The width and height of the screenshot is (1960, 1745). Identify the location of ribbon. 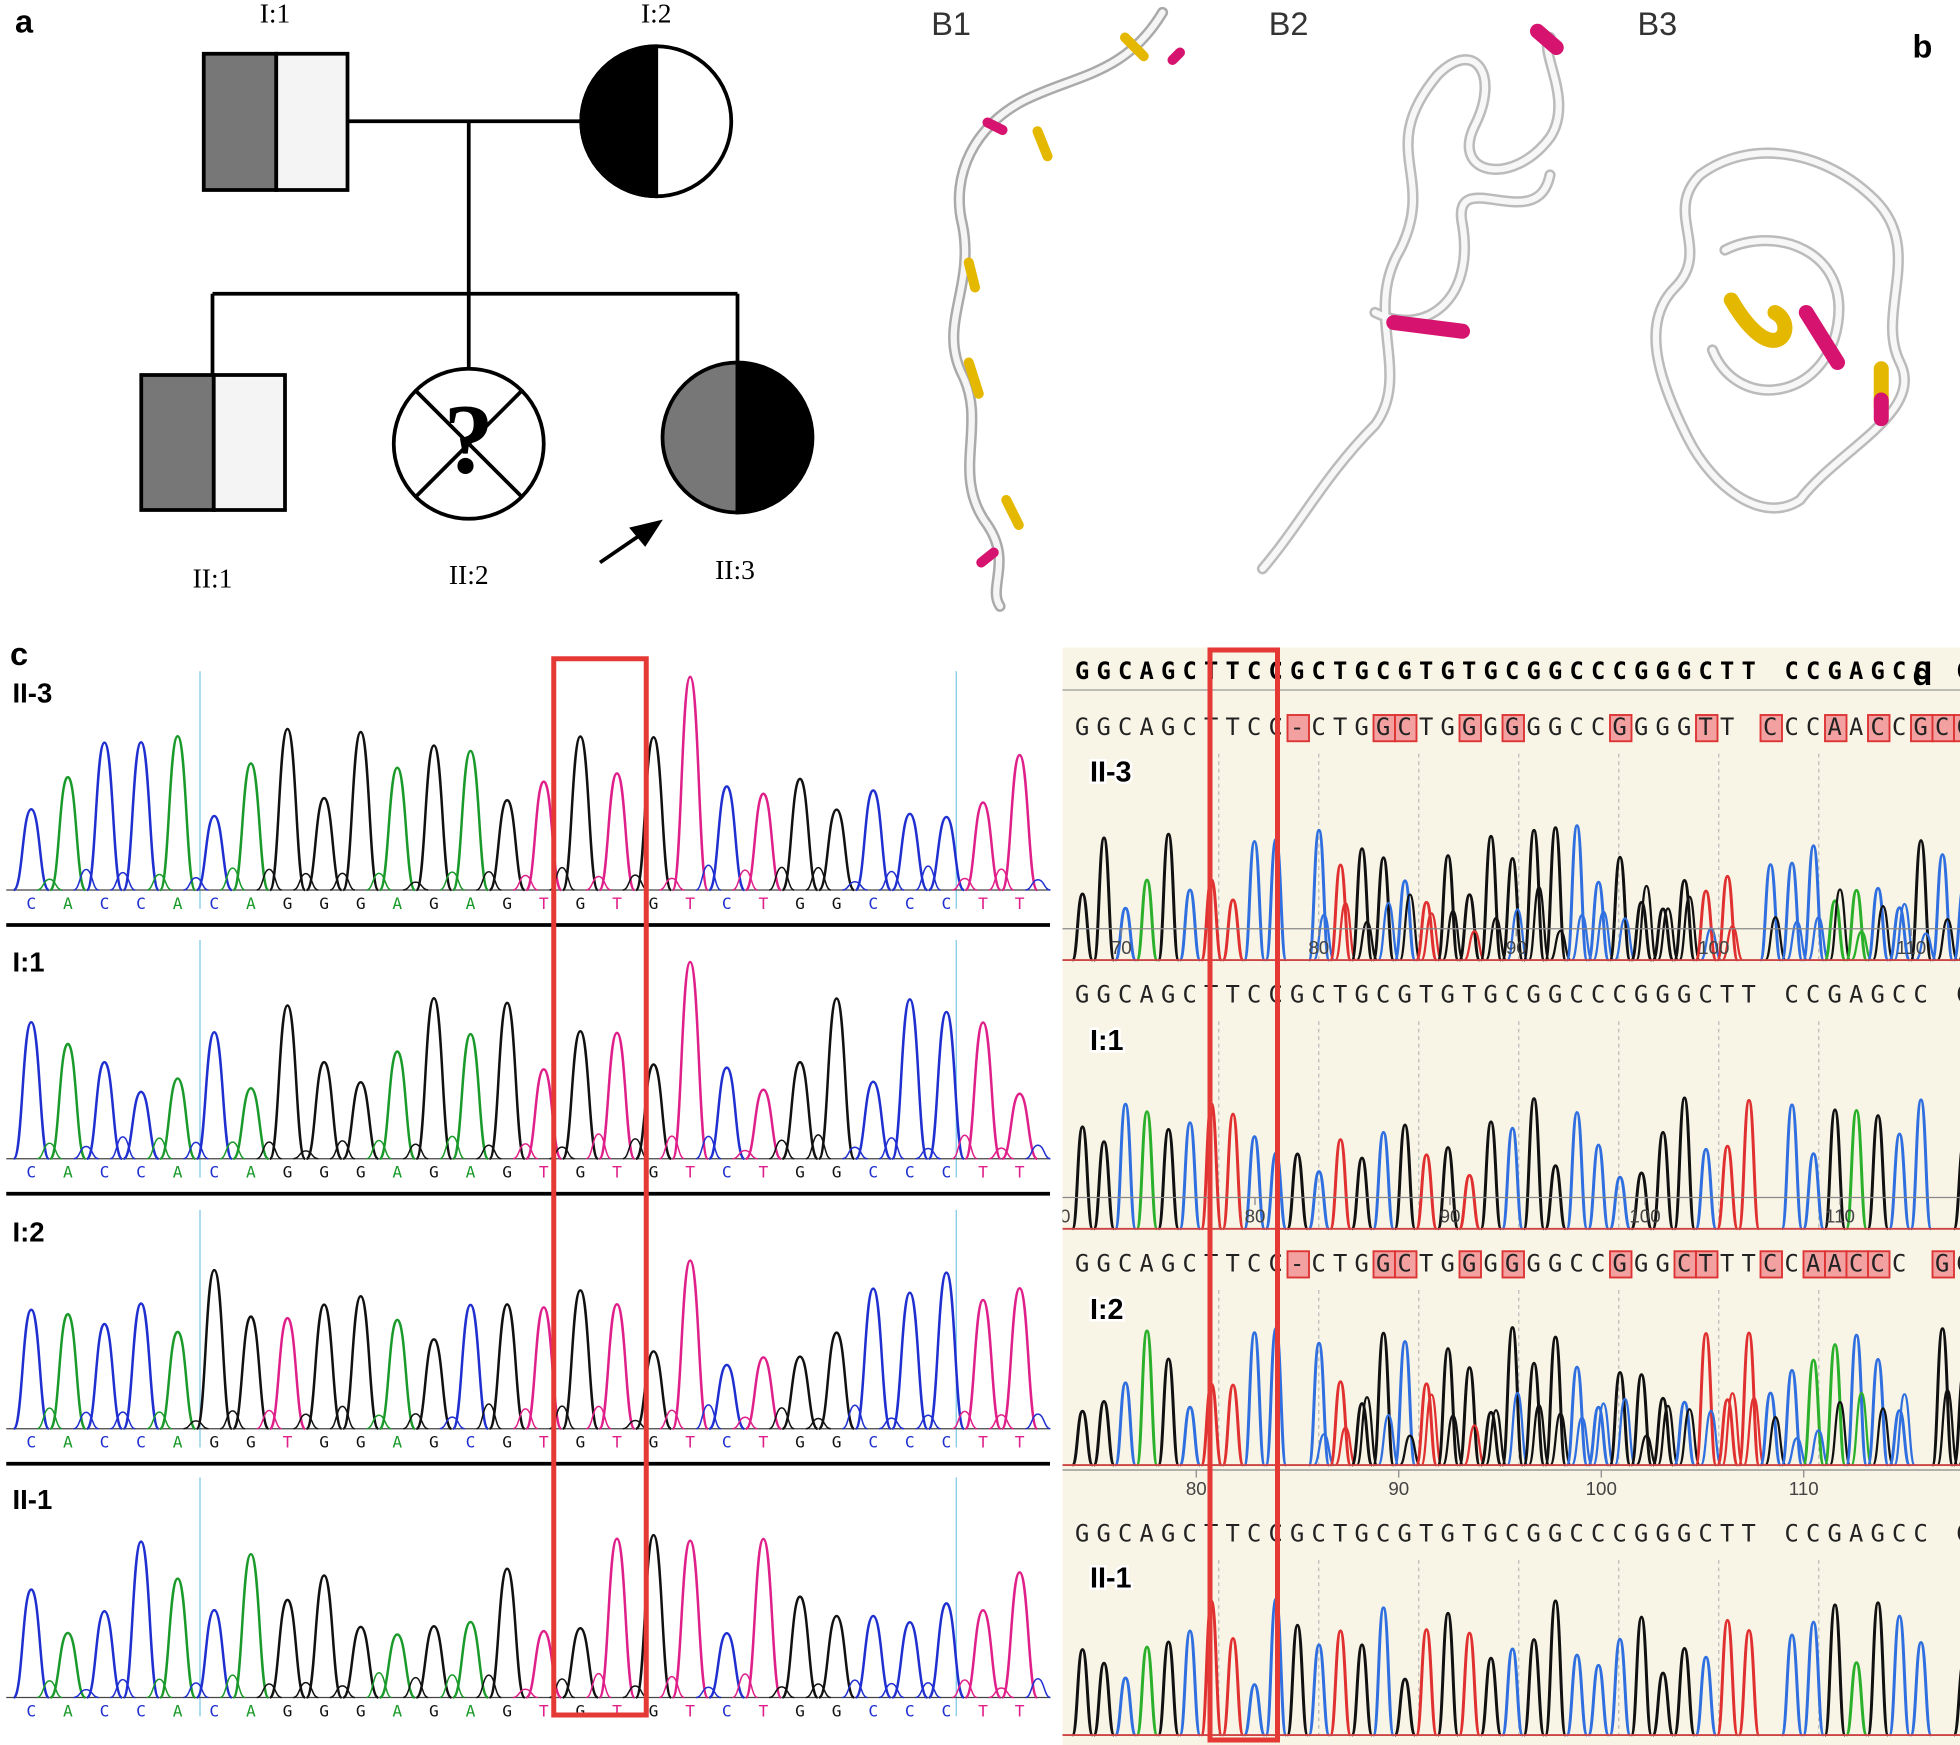
(1780, 331).